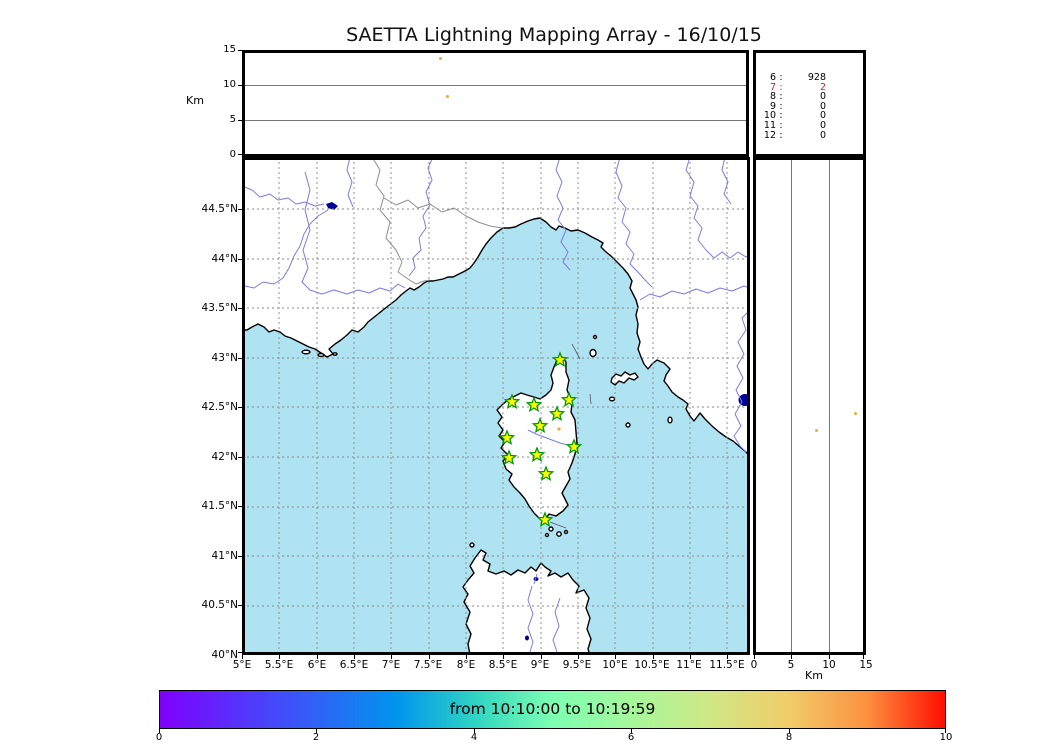 Image resolution: width=1050 pixels, height=750 pixels. I want to click on lon-tick: 5°E, so click(242, 665).